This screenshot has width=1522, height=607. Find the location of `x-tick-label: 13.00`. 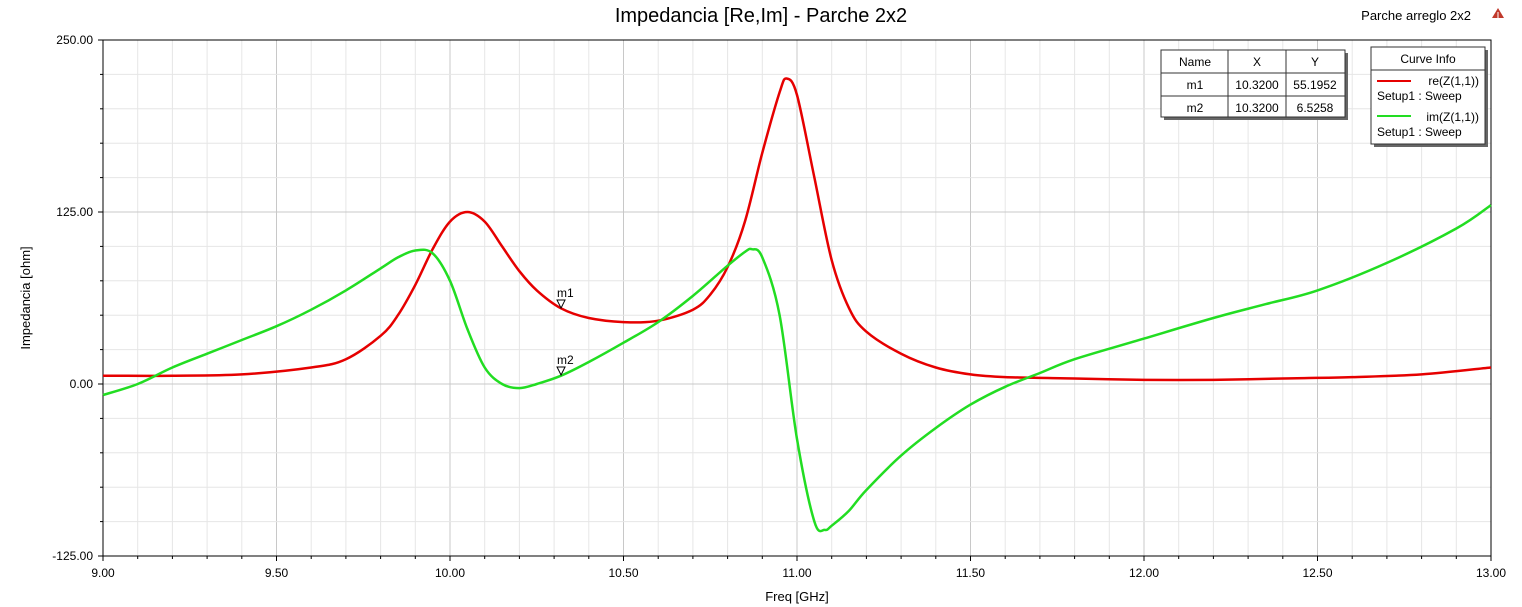

x-tick-label: 13.00 is located at coordinates (1491, 573).